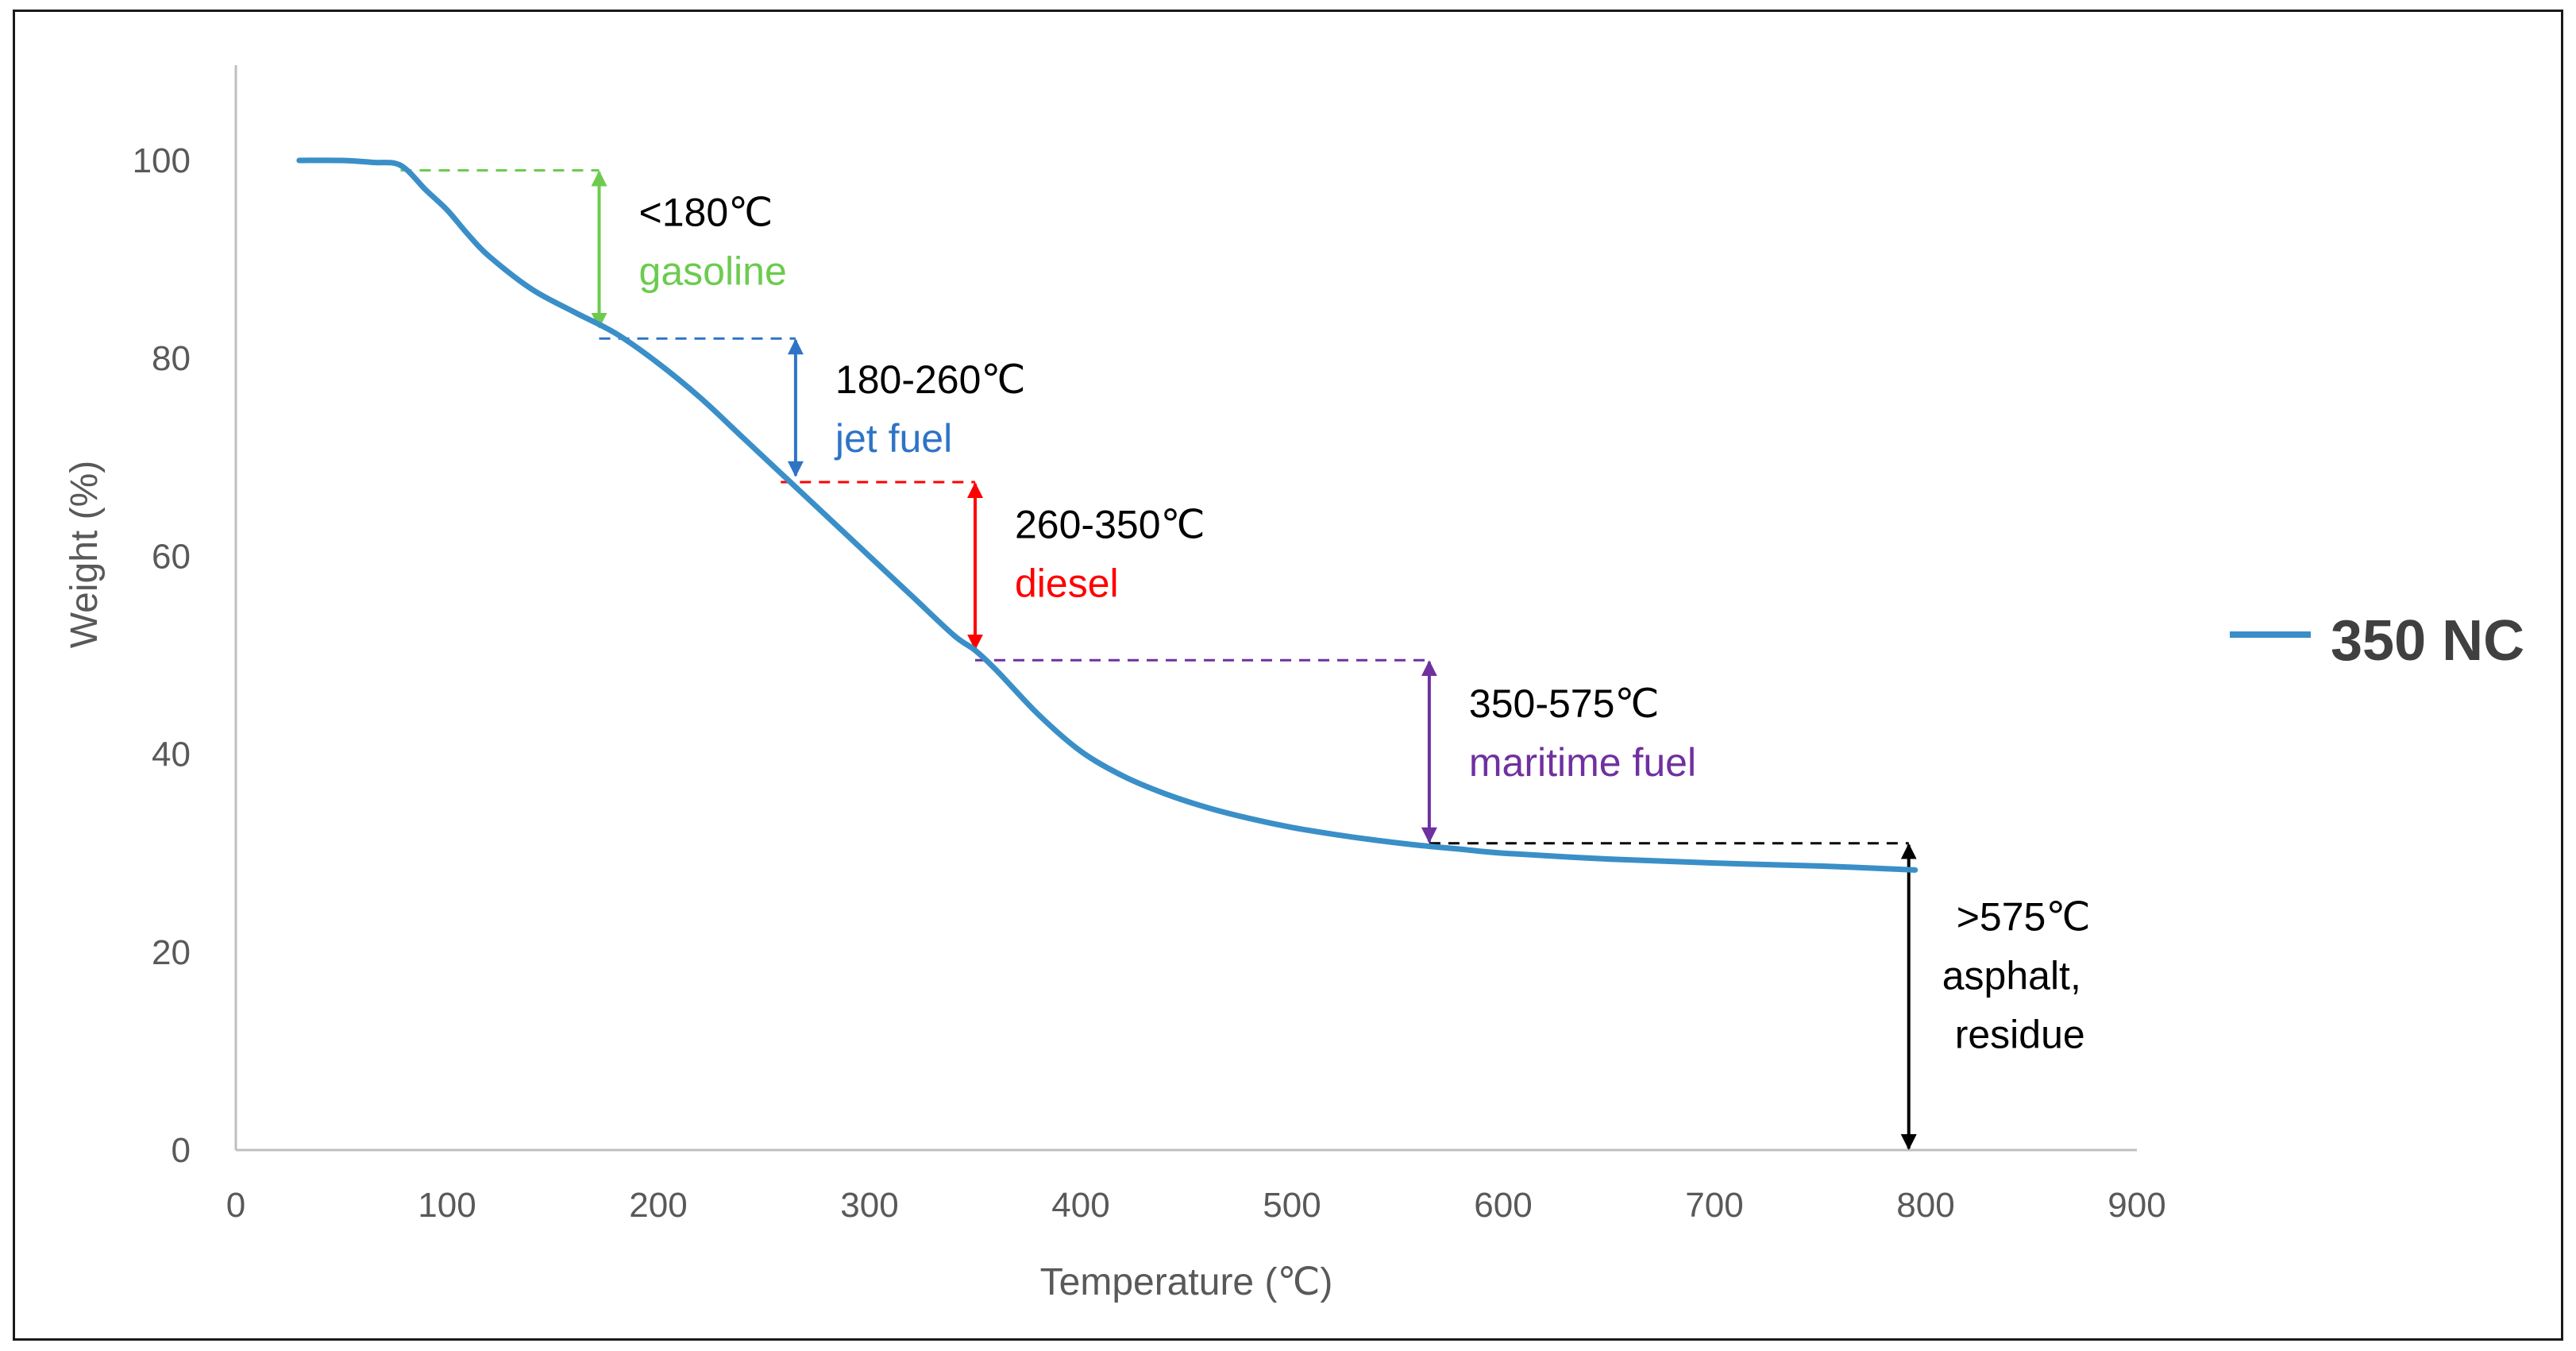  I want to click on x-tick-label: 300, so click(869, 1205).